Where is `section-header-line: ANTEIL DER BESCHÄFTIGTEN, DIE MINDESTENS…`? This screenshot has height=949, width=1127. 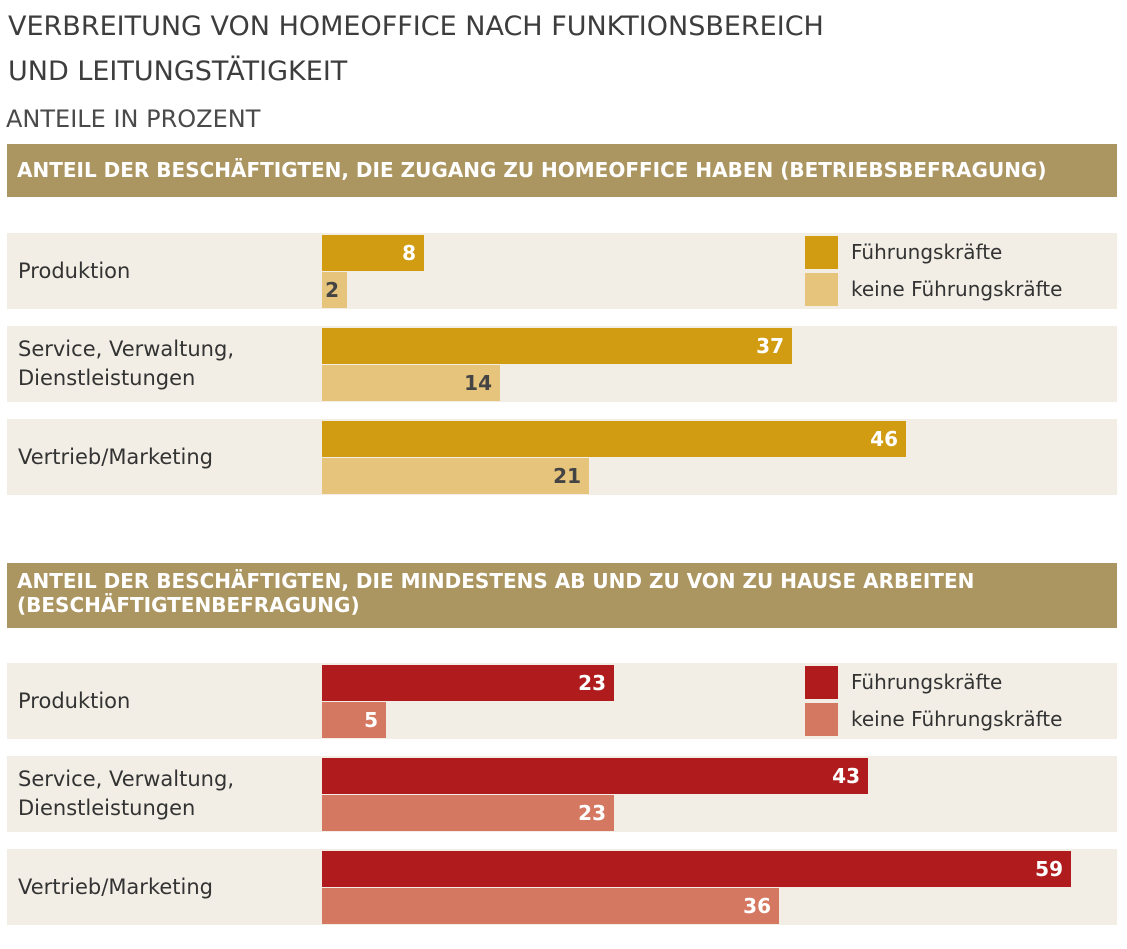 section-header-line: ANTEIL DER BESCHÄFTIGTEN, DIE MINDESTENS… is located at coordinates (496, 581).